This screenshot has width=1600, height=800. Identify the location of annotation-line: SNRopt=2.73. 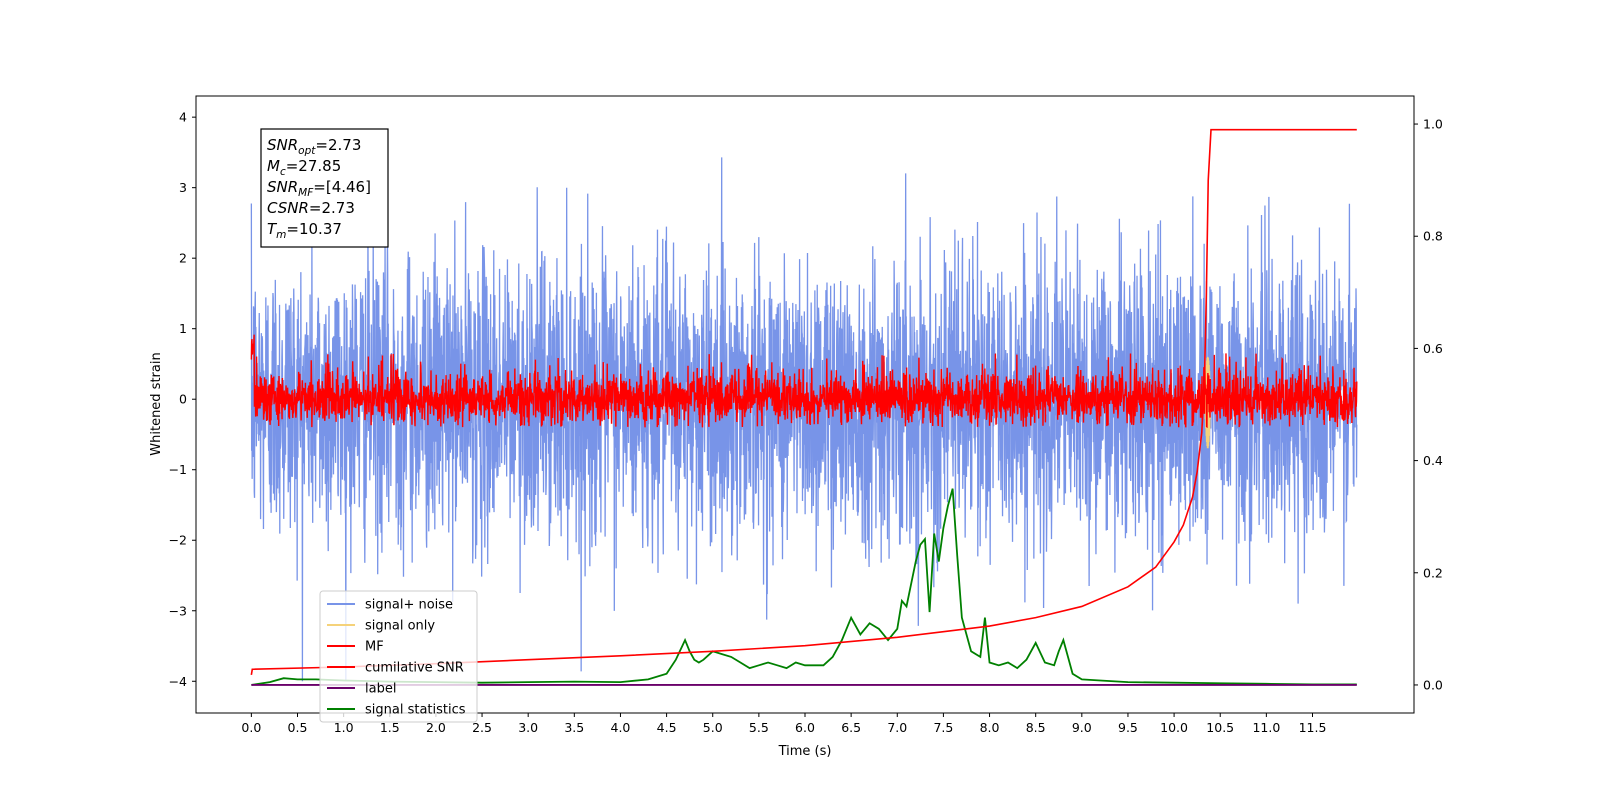
(314, 146).